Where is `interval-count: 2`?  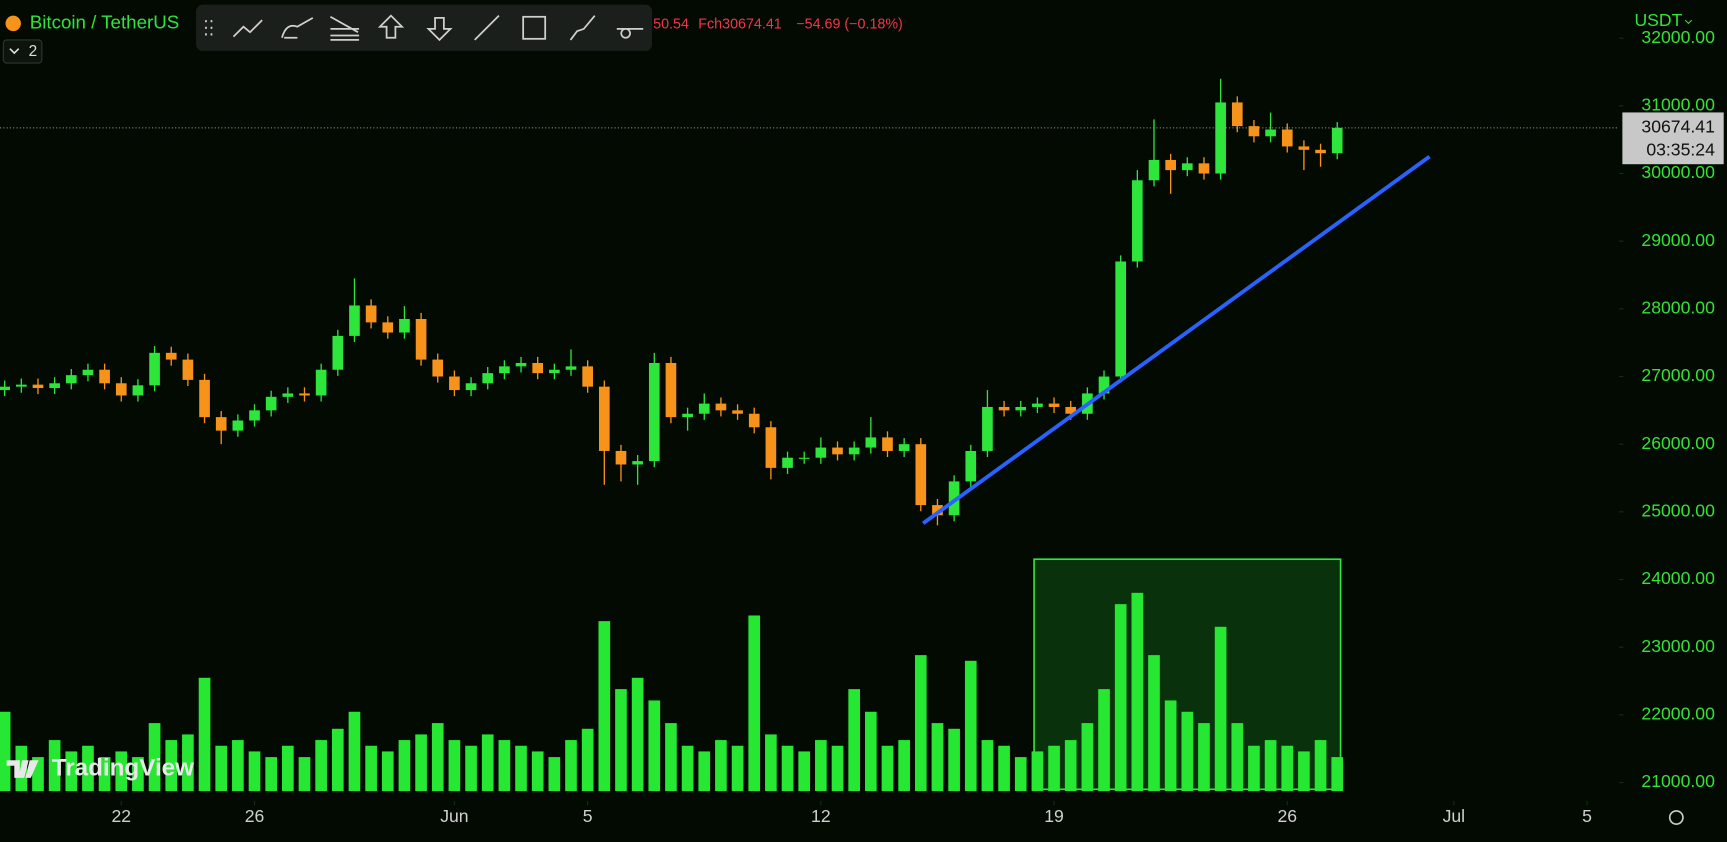
interval-count: 2 is located at coordinates (33, 51).